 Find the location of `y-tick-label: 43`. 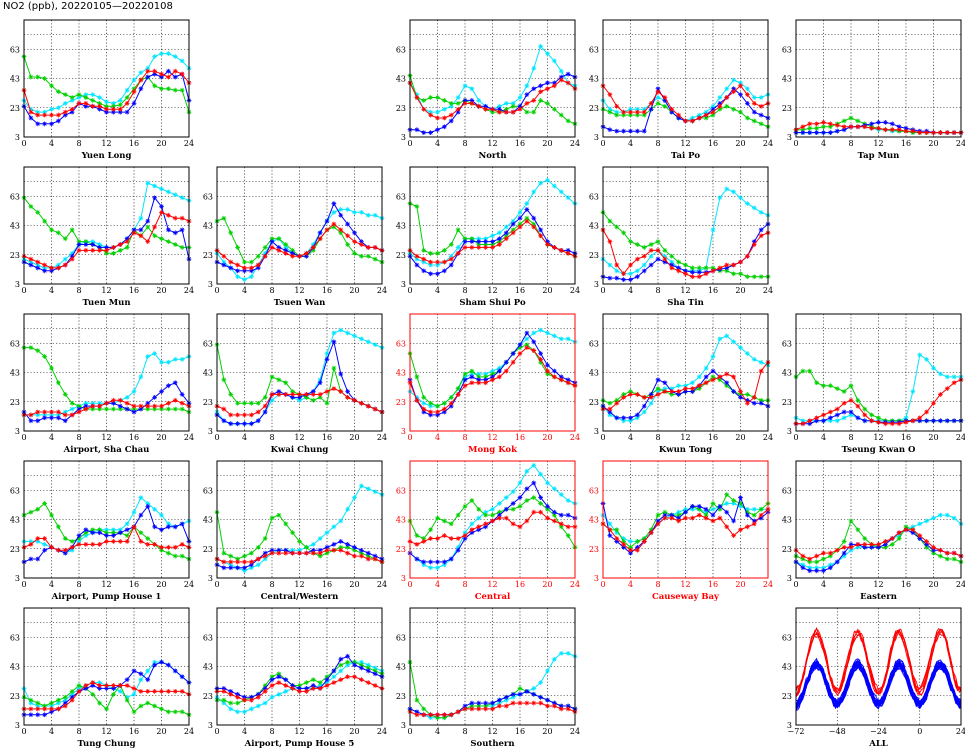

y-tick-label: 43 is located at coordinates (401, 226).